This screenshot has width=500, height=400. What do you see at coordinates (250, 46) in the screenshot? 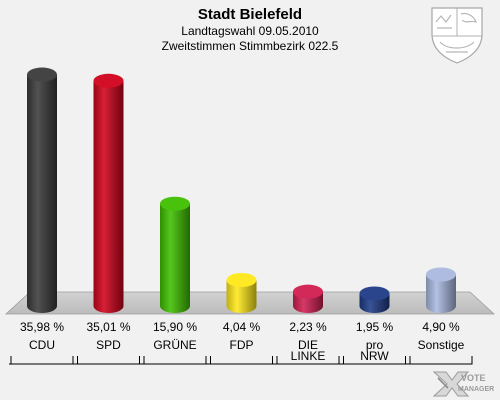
I see `chart-subtitle-district: Zweitstimmen Stimmbezirk 022.5` at bounding box center [250, 46].